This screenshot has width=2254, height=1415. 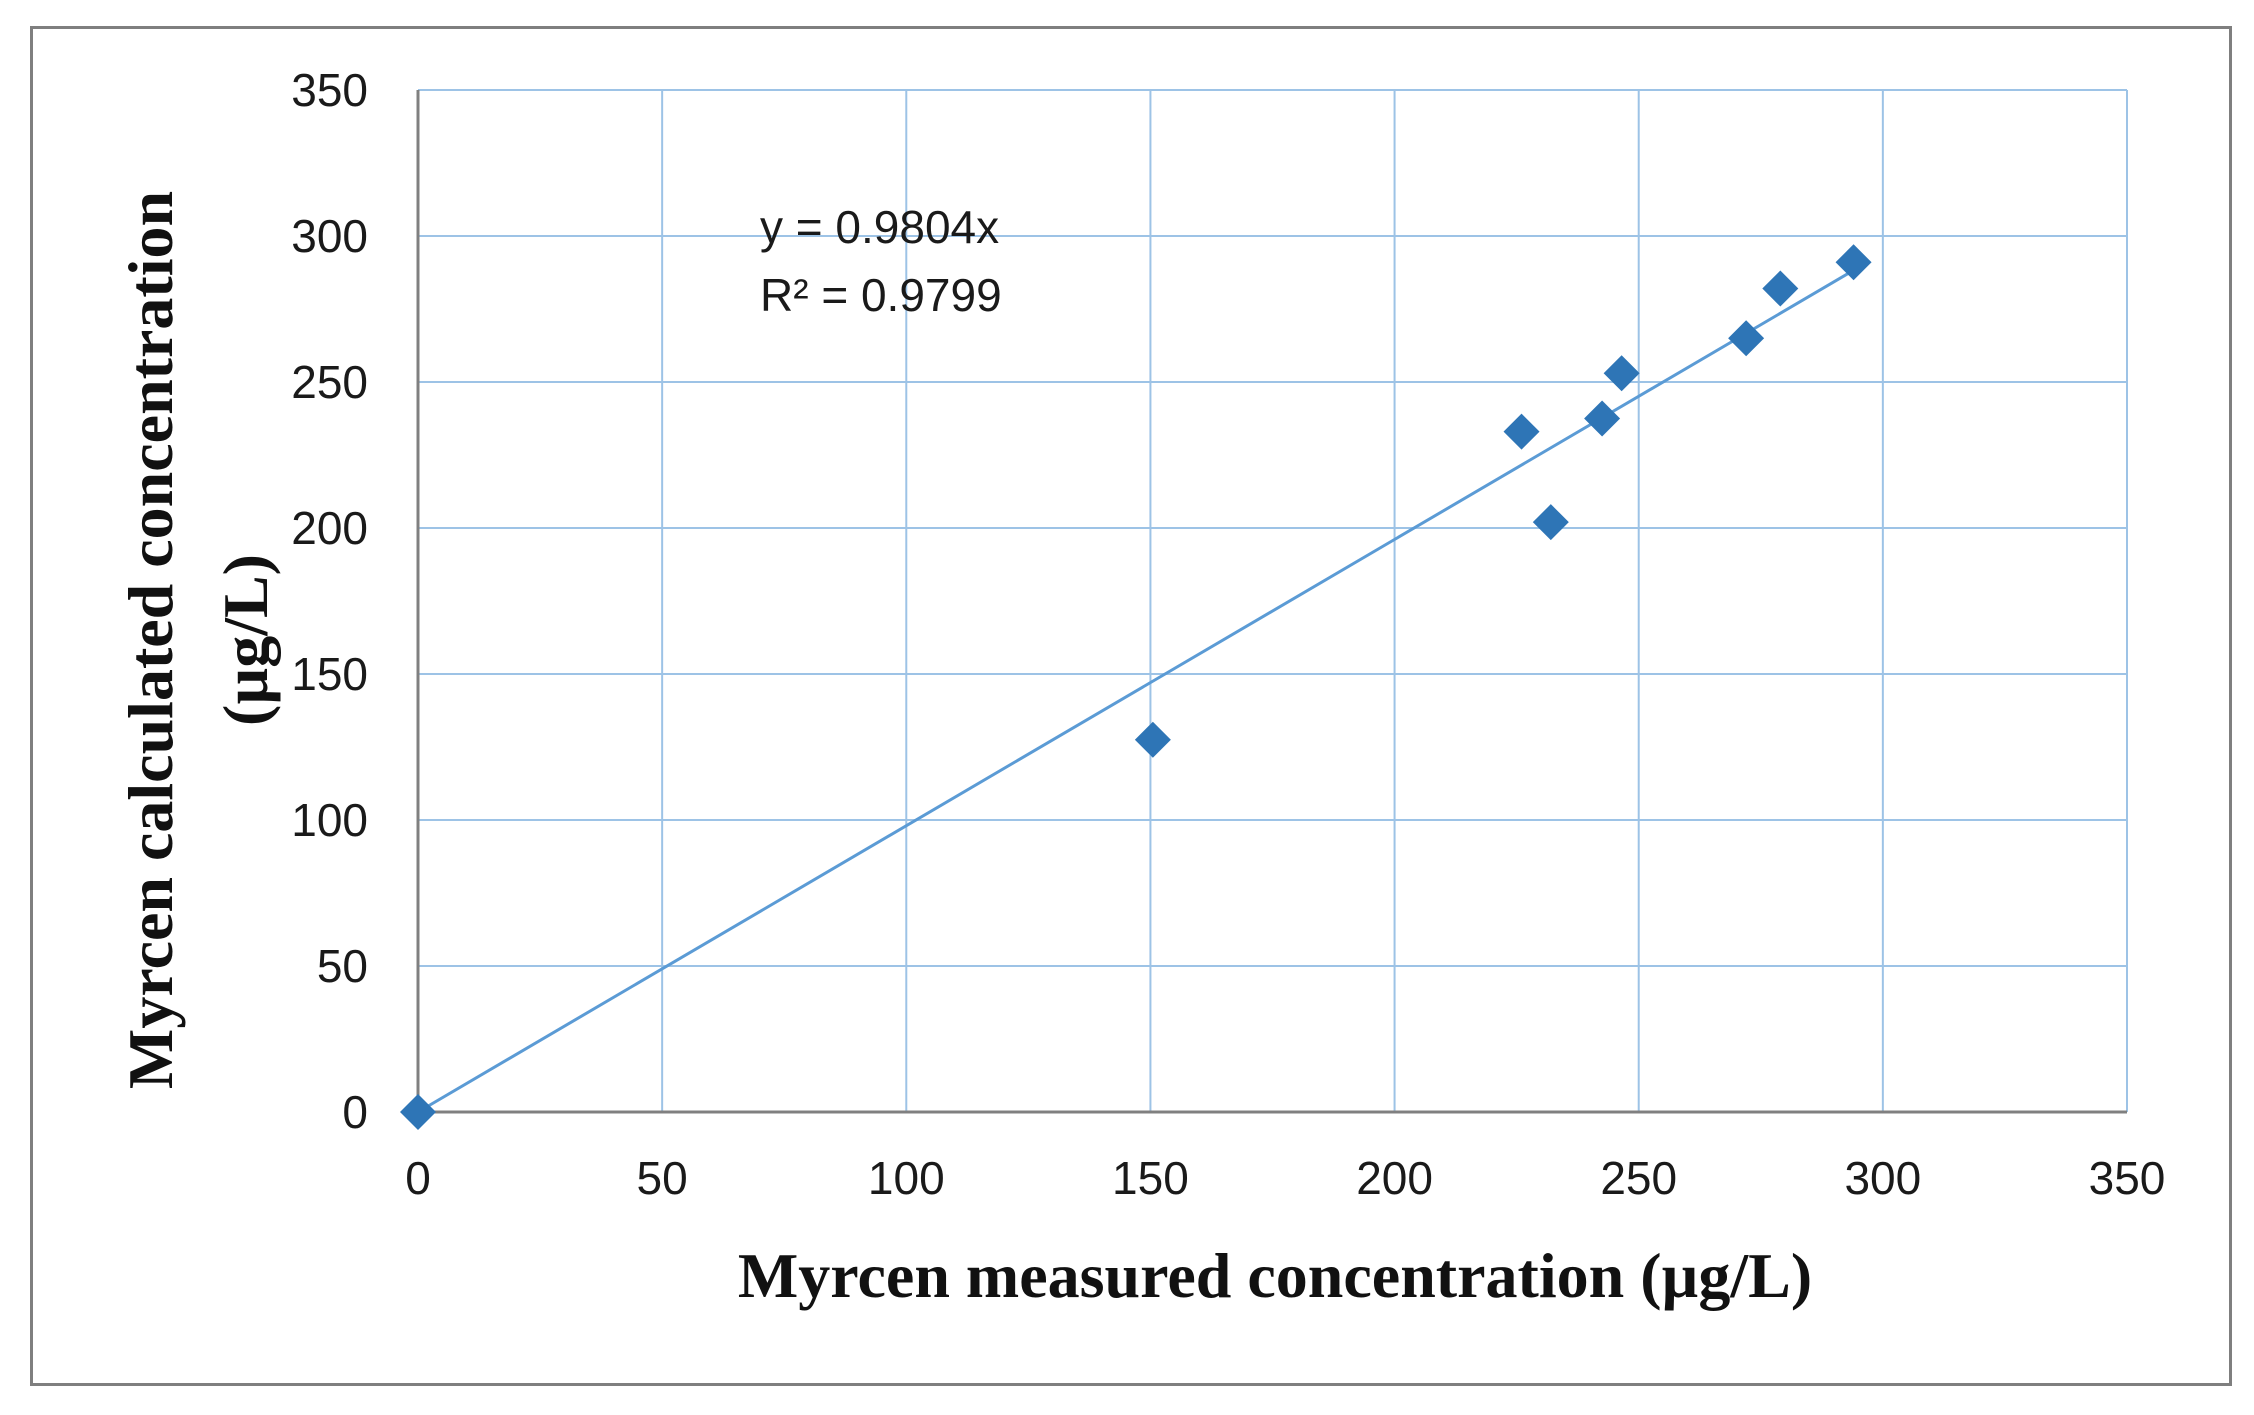 I want to click on x-tick-label-4: 200, so click(x=1394, y=1178).